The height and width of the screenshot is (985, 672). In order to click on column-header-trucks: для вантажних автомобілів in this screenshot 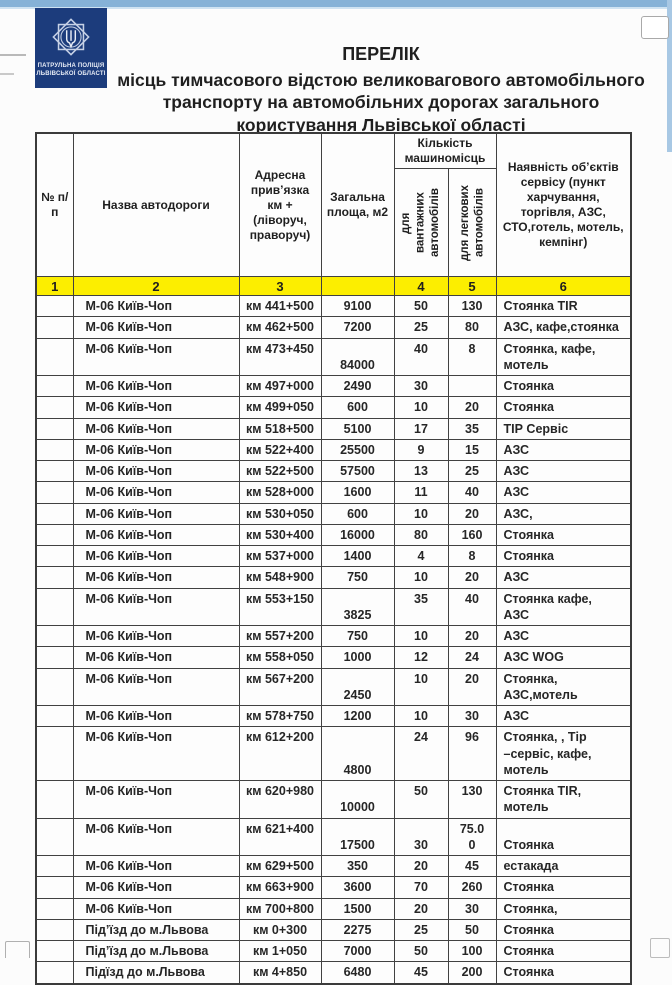, I will do `click(421, 222)`.